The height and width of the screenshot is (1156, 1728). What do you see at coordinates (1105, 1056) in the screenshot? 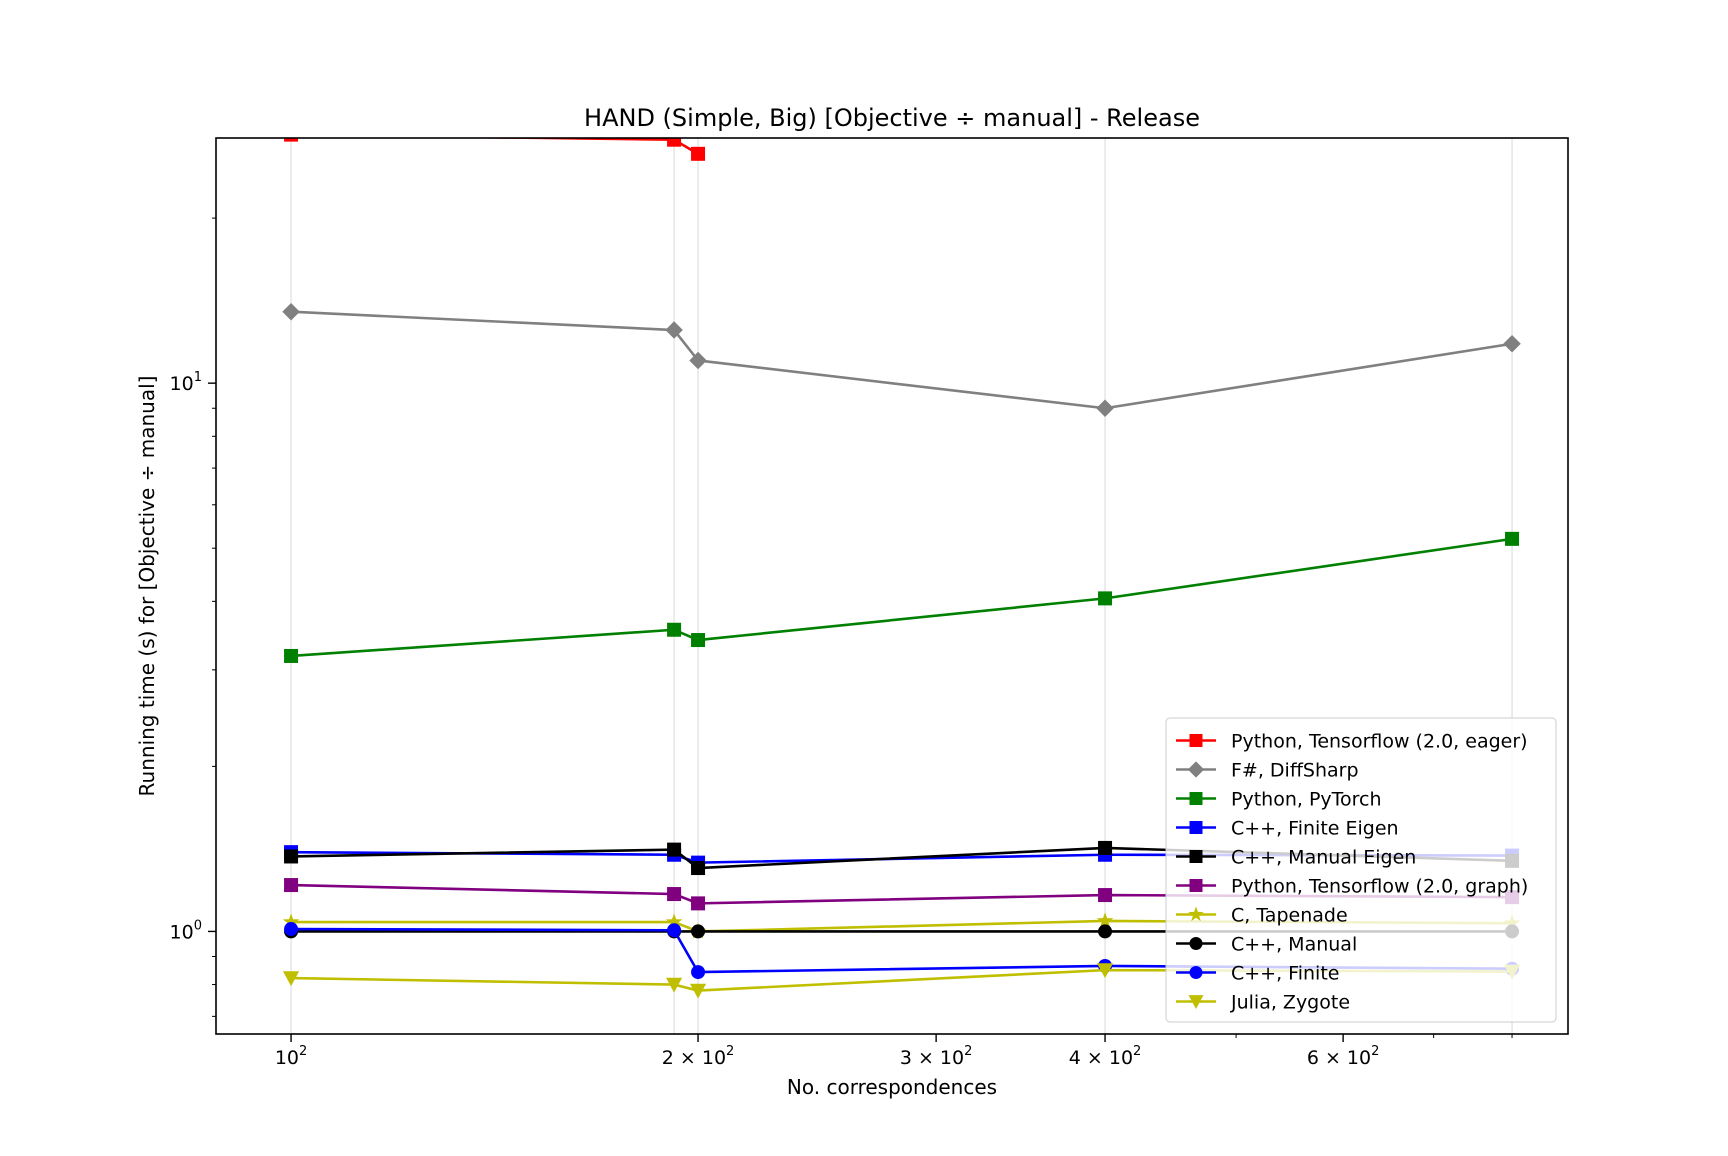
I see `x-tick-label: 4 × 102` at bounding box center [1105, 1056].